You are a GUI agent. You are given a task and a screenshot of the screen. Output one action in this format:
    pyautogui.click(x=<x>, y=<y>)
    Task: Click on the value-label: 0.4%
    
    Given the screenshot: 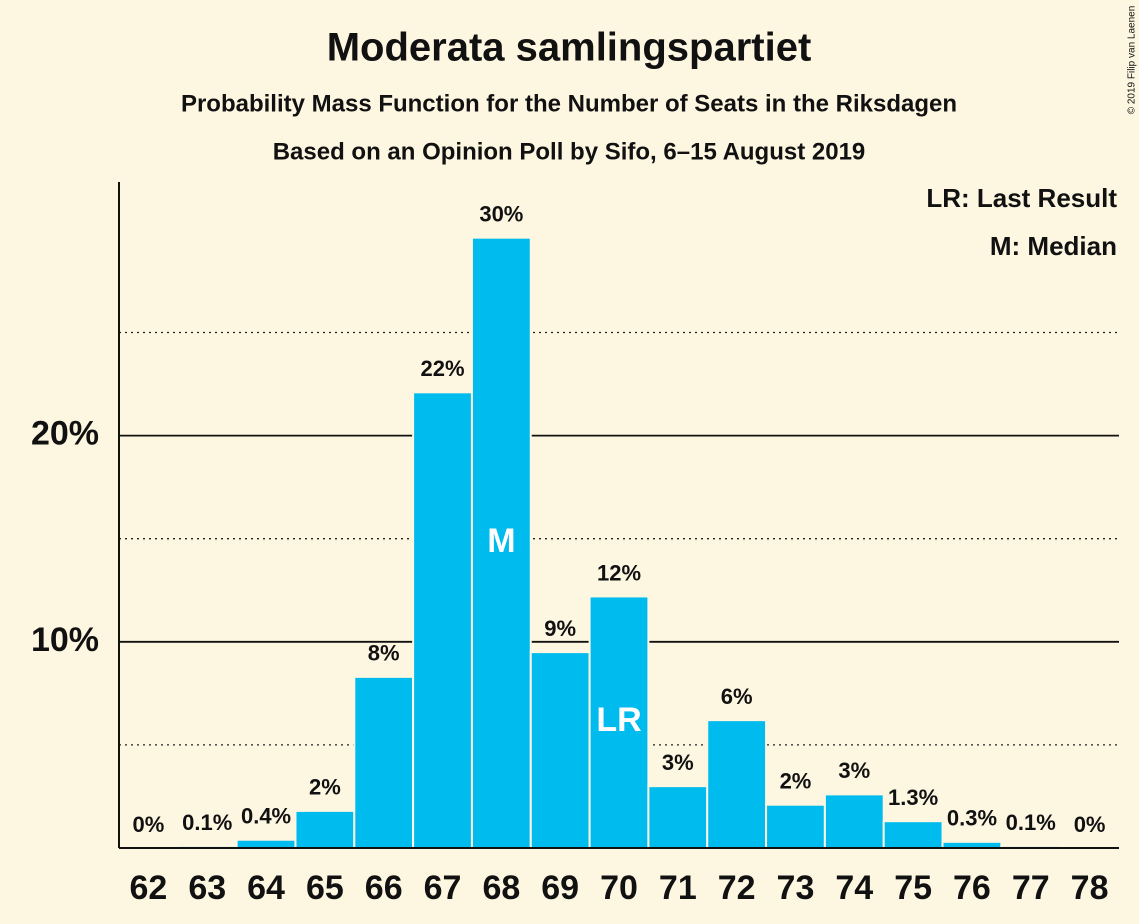 What is the action you would take?
    pyautogui.click(x=266, y=816)
    